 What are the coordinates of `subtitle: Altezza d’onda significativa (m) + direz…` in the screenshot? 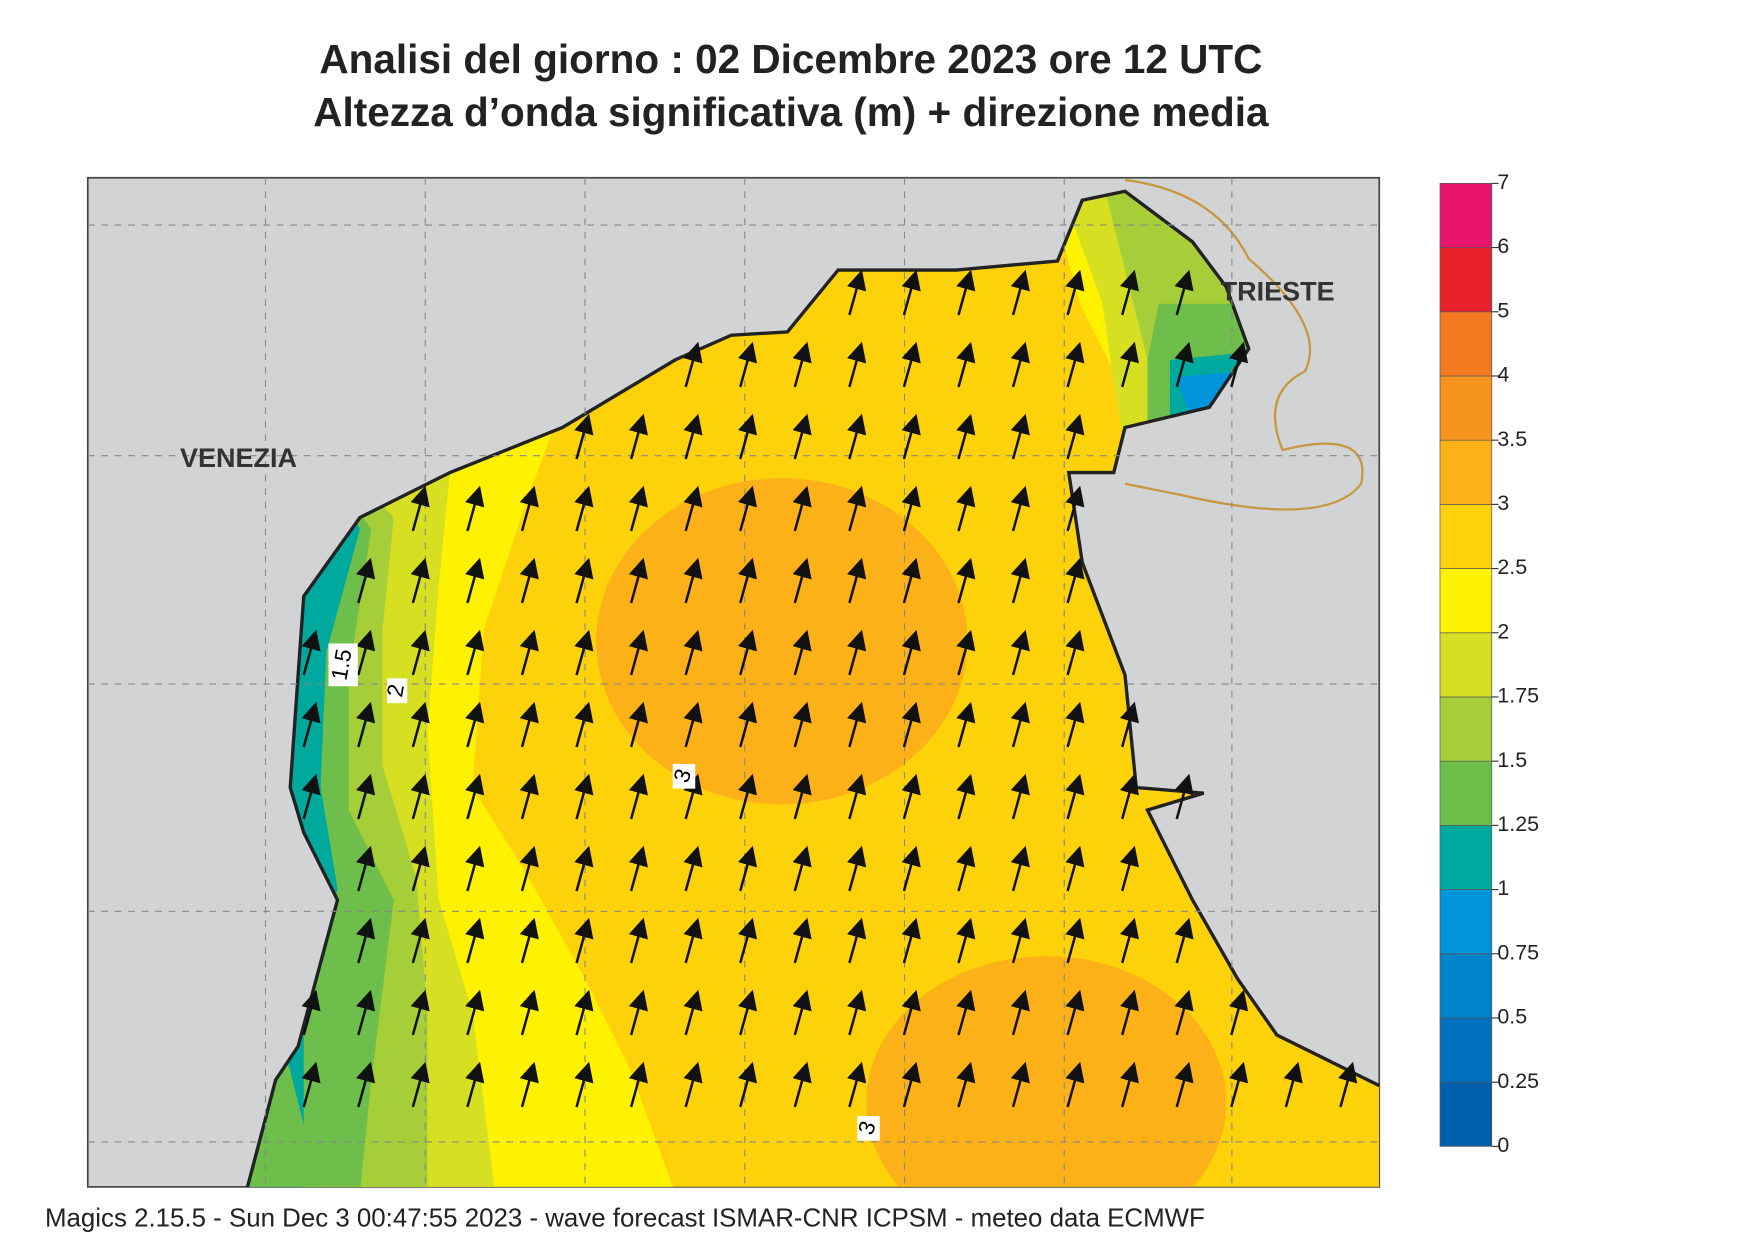 It's located at (791, 112).